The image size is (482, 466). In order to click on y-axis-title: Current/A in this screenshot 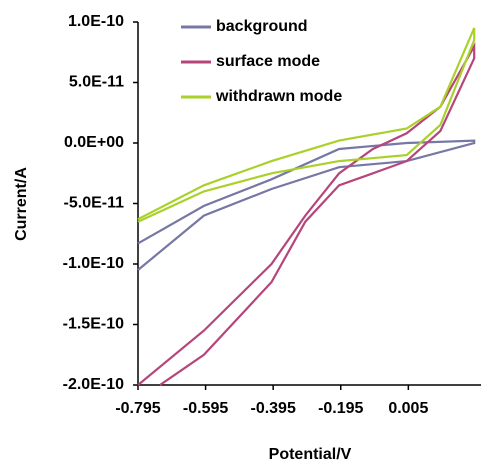, I will do `click(21, 204)`.